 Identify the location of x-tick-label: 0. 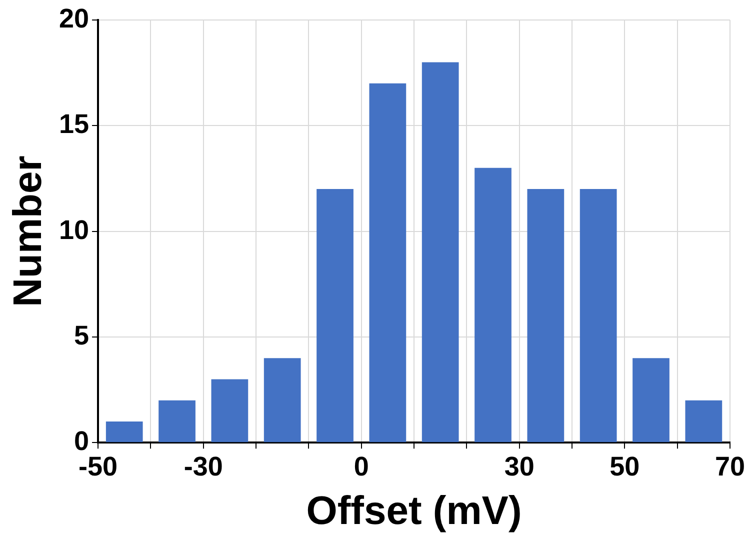
(361, 466).